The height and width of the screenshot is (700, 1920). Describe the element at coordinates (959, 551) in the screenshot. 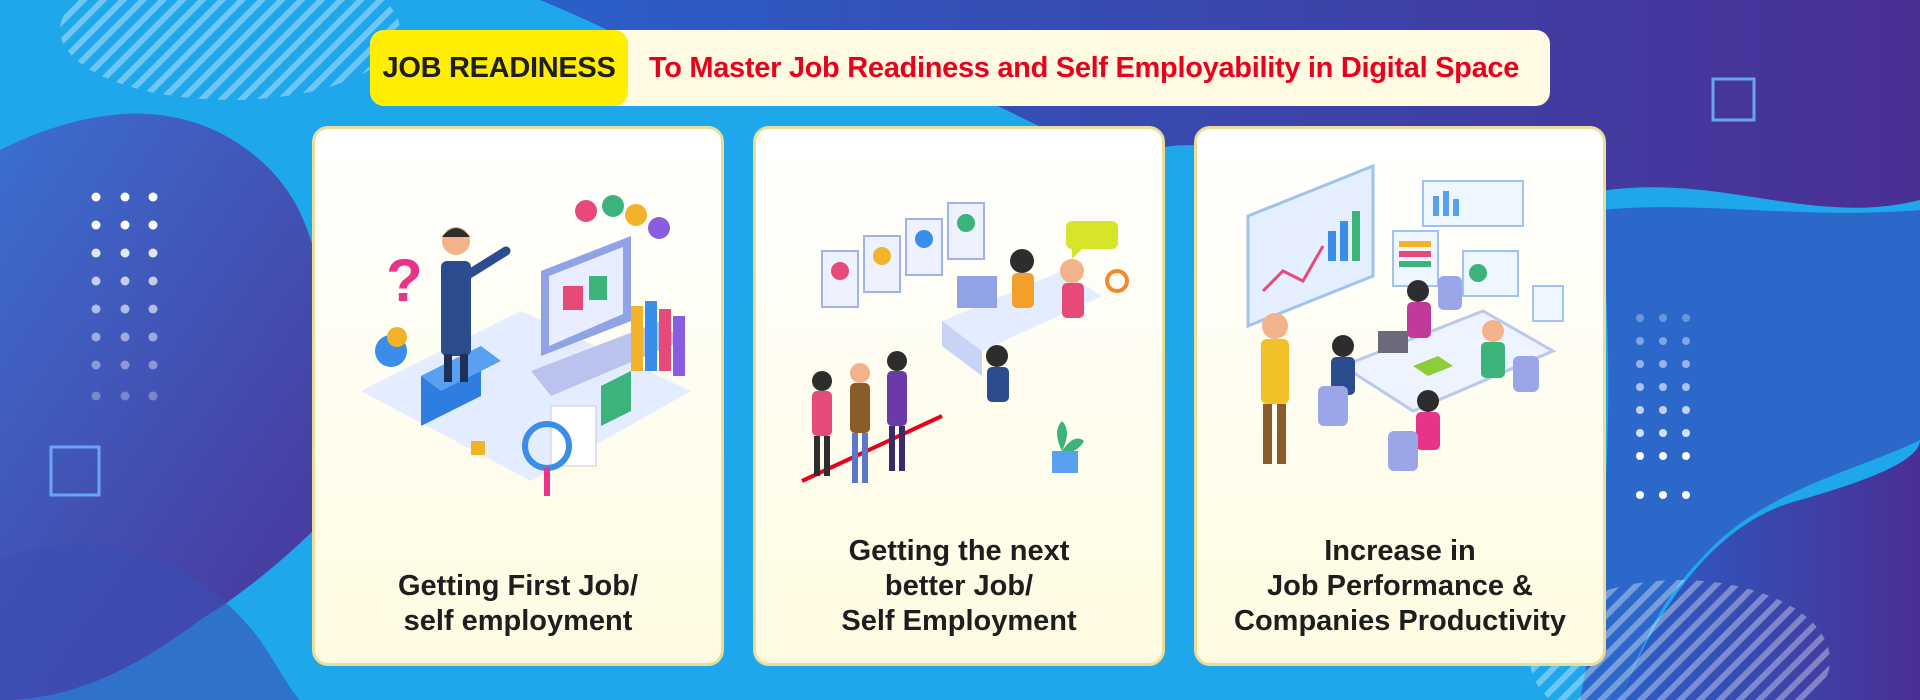

I see `card-caption-line: Getting the next` at that location.